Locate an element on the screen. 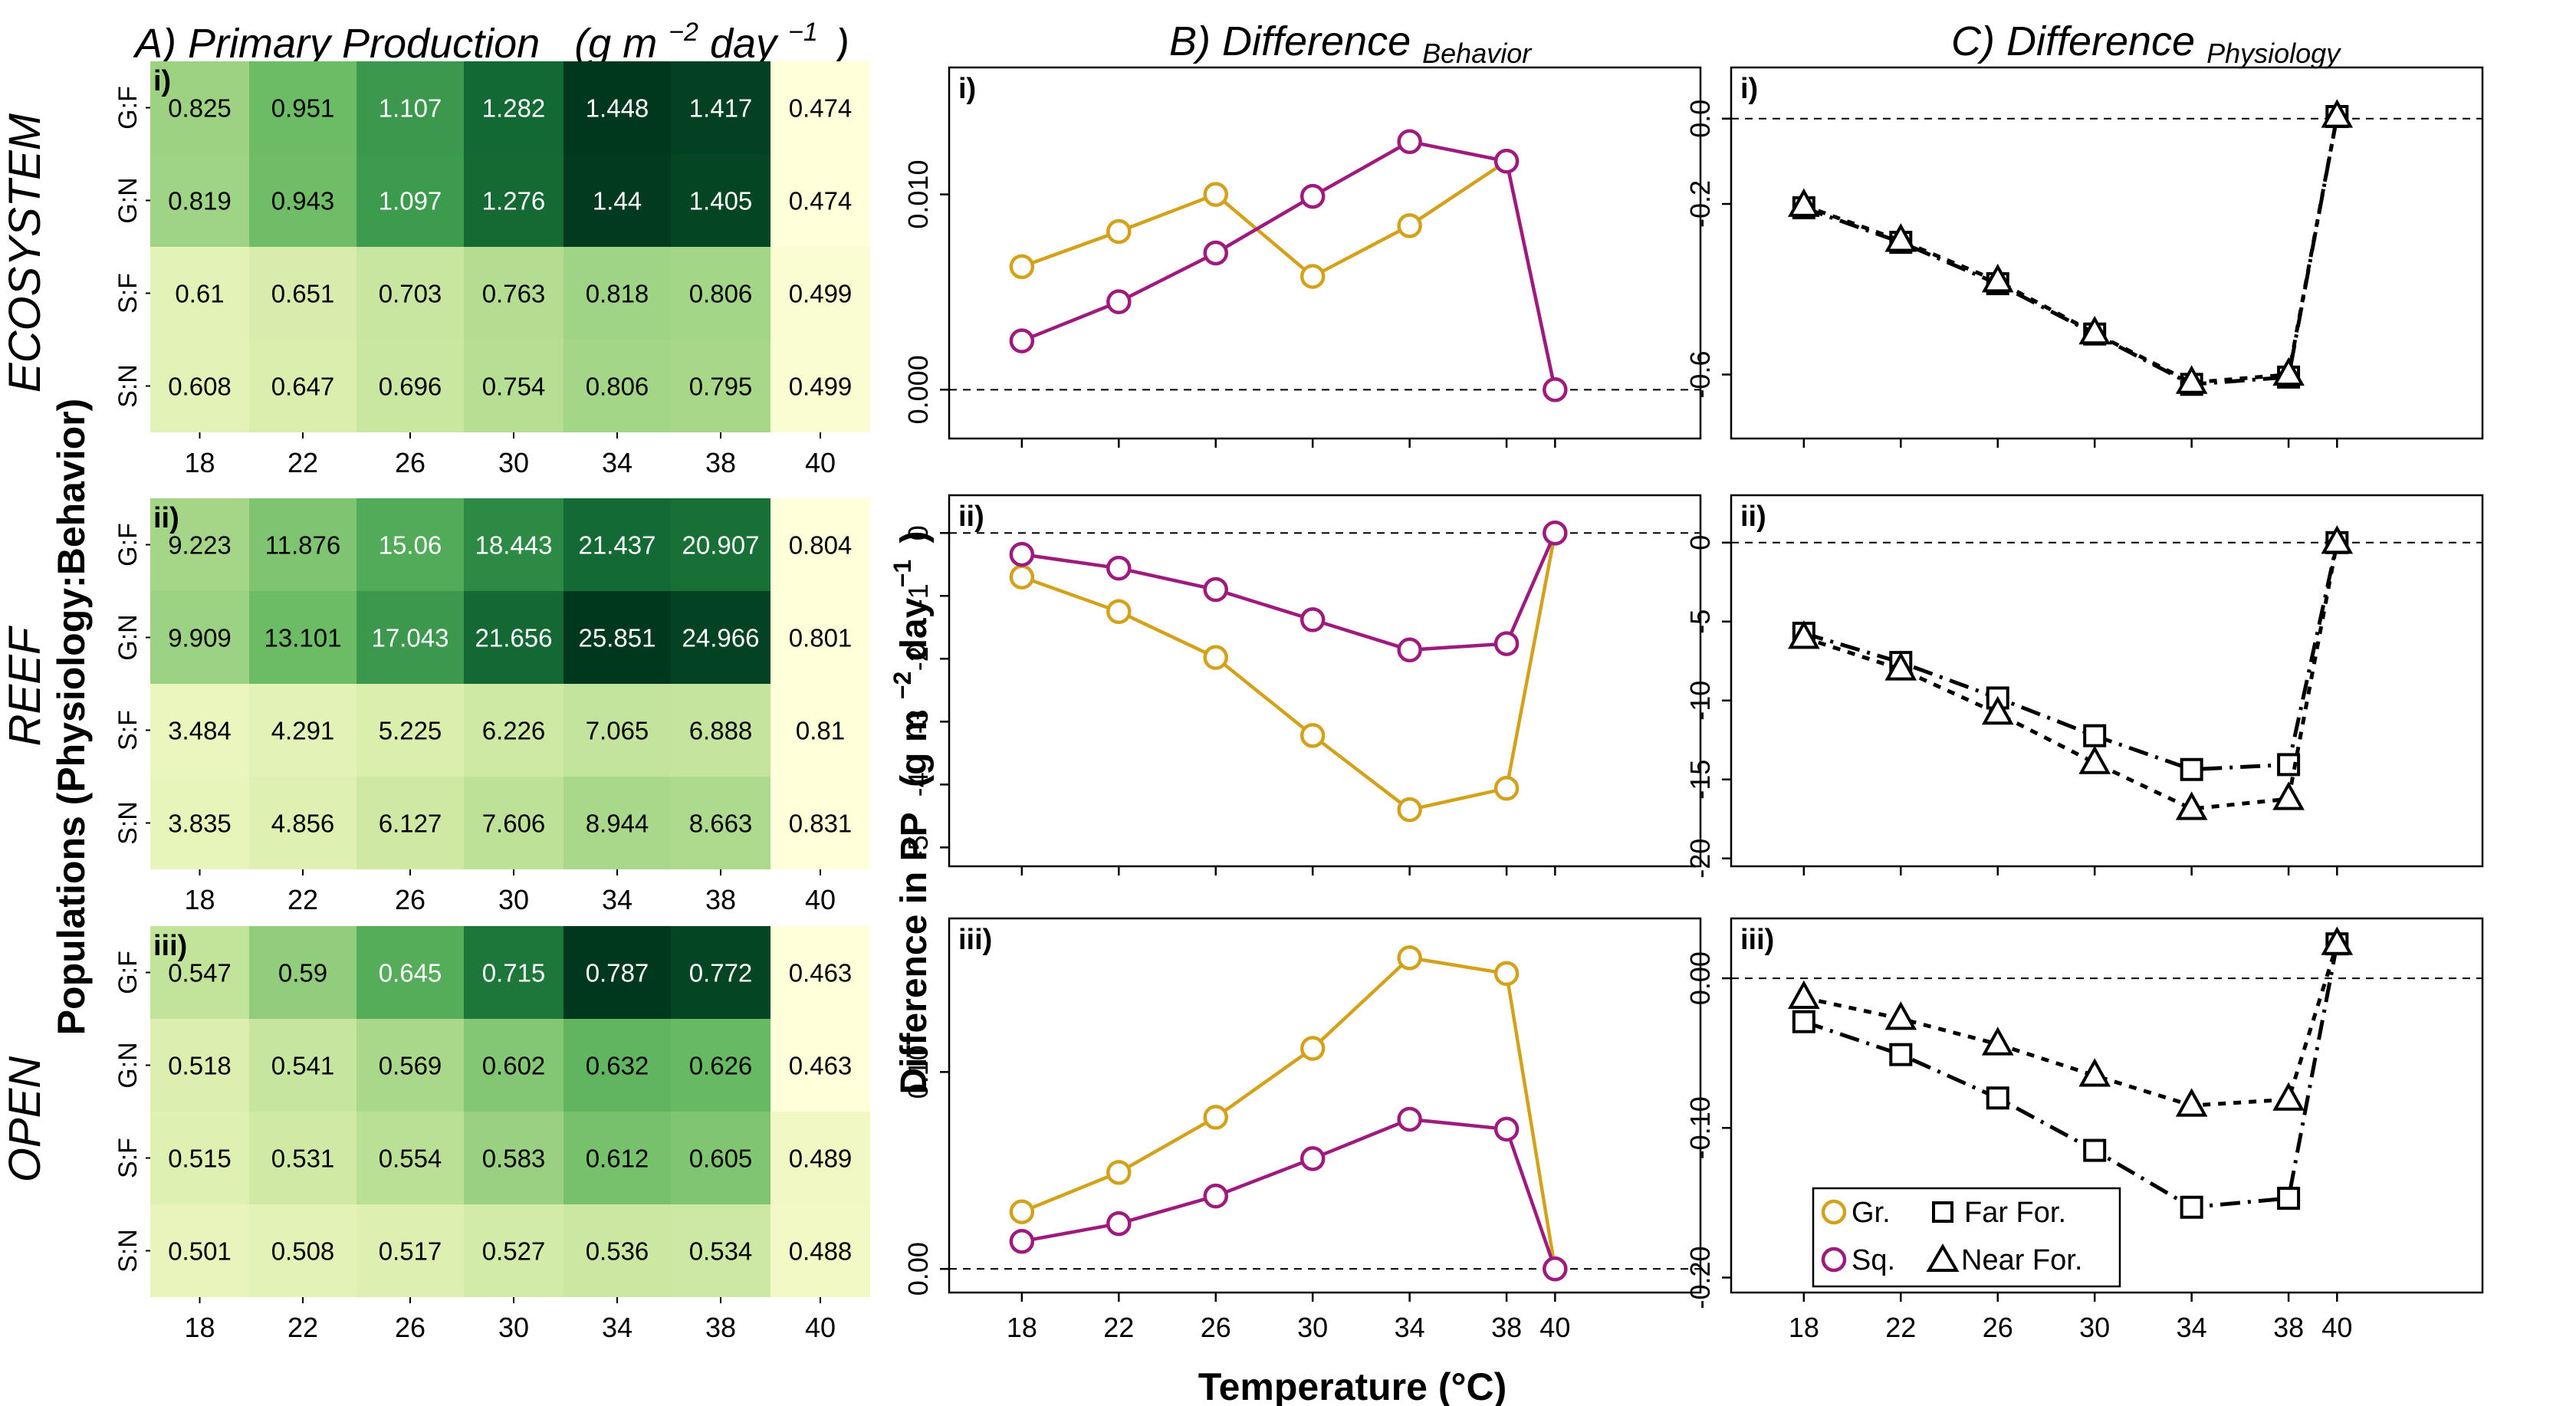  heatmap-cell-label: 8.944 is located at coordinates (617, 824).